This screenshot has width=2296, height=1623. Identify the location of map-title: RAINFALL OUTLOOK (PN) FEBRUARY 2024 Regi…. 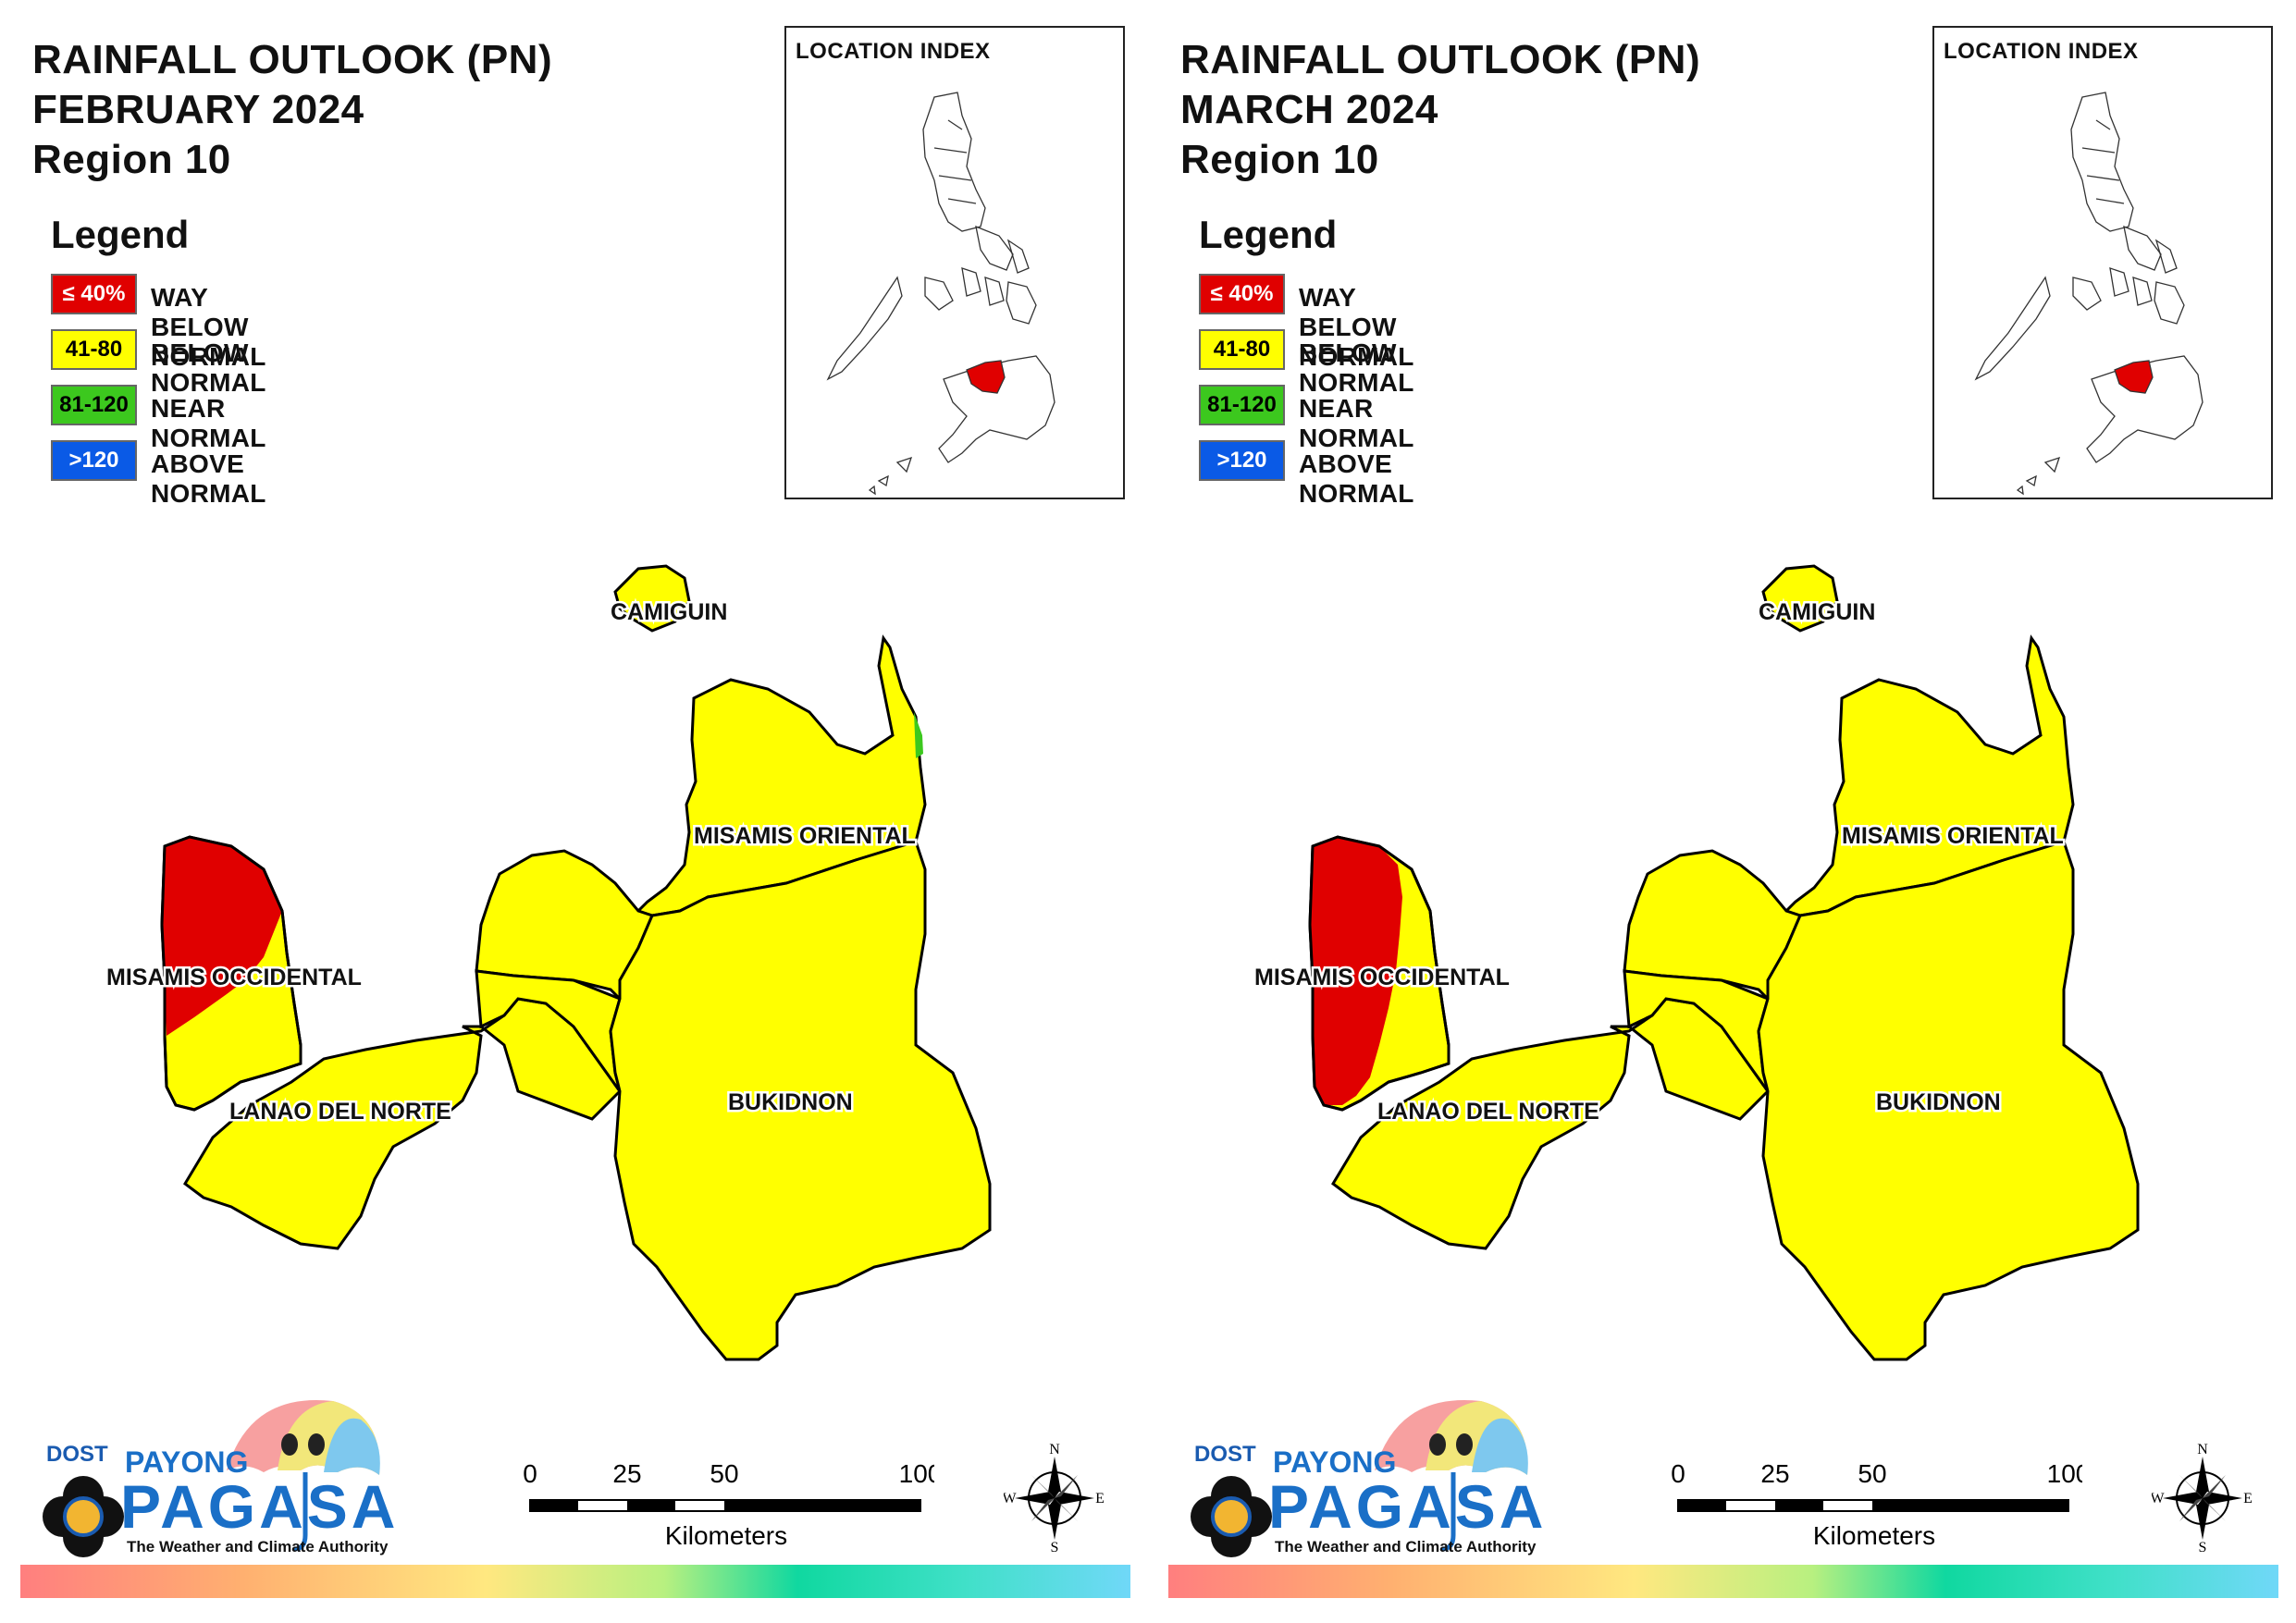
(292, 110).